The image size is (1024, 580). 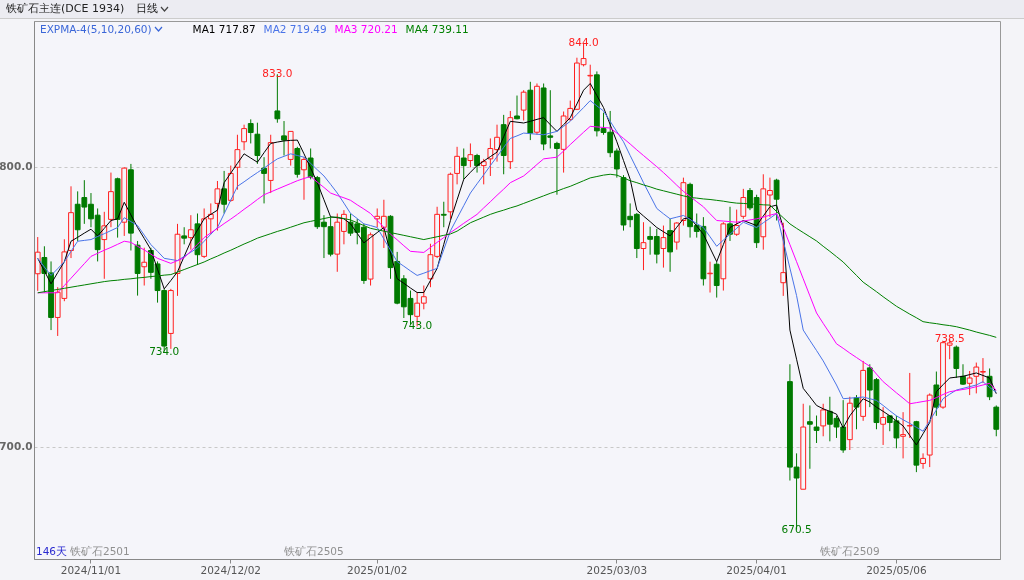 What do you see at coordinates (277, 73) in the screenshot?
I see `annotation: 833.0` at bounding box center [277, 73].